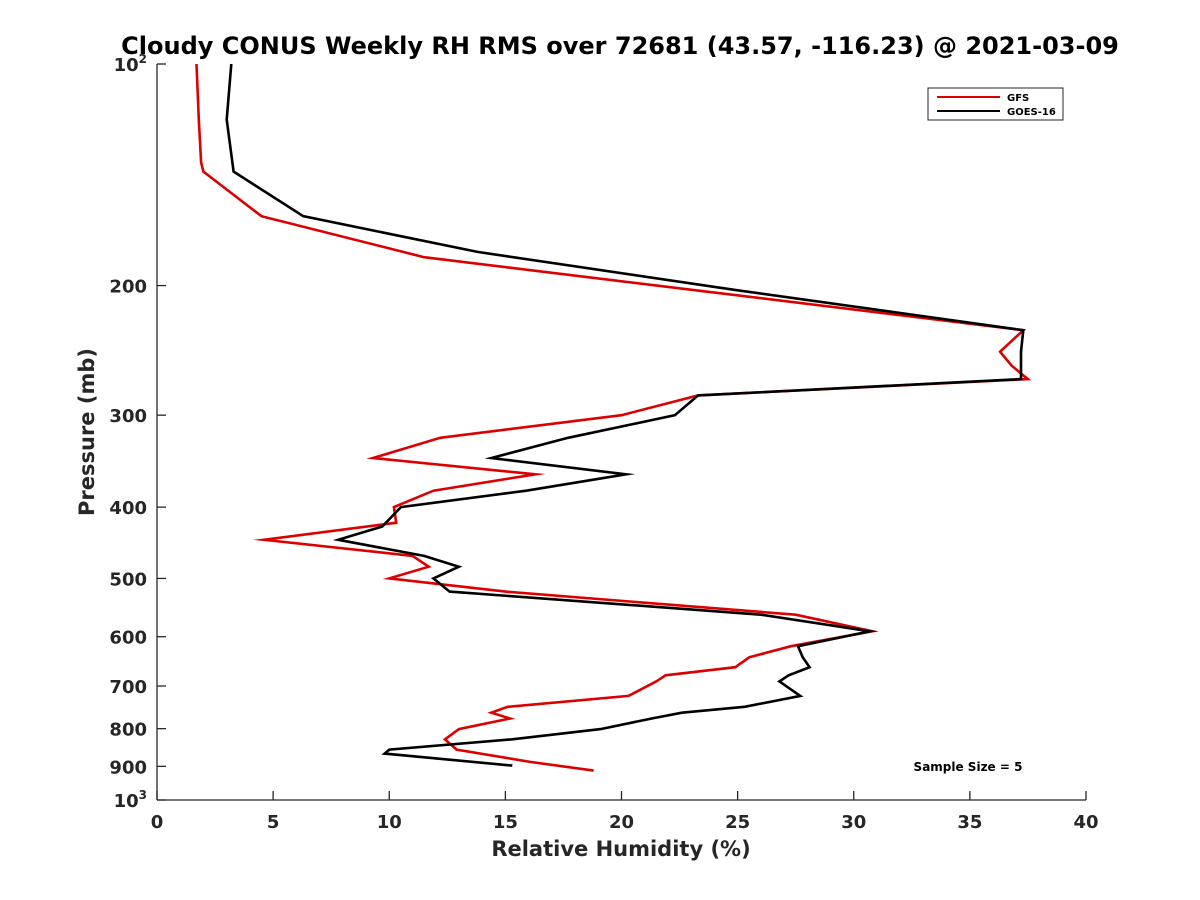 This screenshot has width=1200, height=900. What do you see at coordinates (620, 849) in the screenshot?
I see `x-axis-label: Relative Humidity (%)` at bounding box center [620, 849].